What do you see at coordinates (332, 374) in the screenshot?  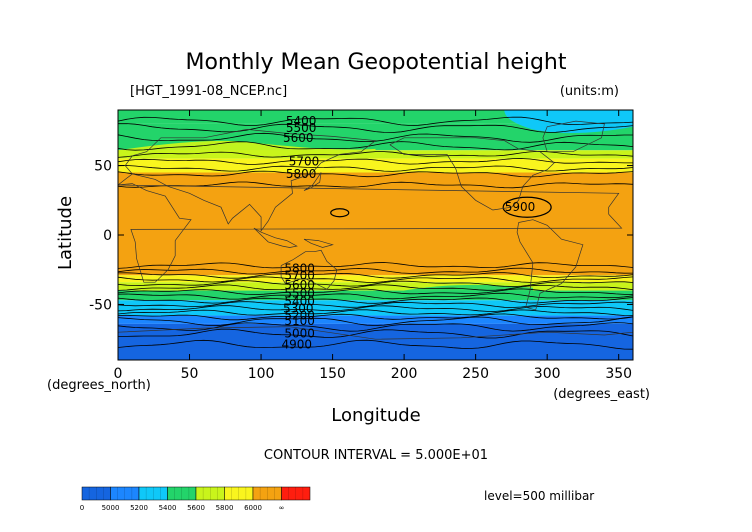 I see `x-tick-label: 150` at bounding box center [332, 374].